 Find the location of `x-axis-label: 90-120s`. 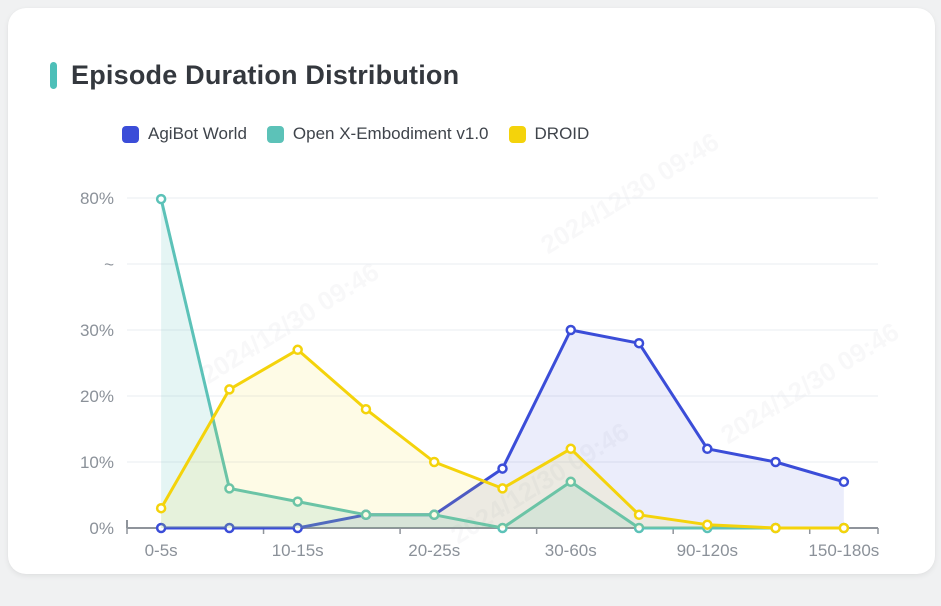

x-axis-label: 90-120s is located at coordinates (707, 550).